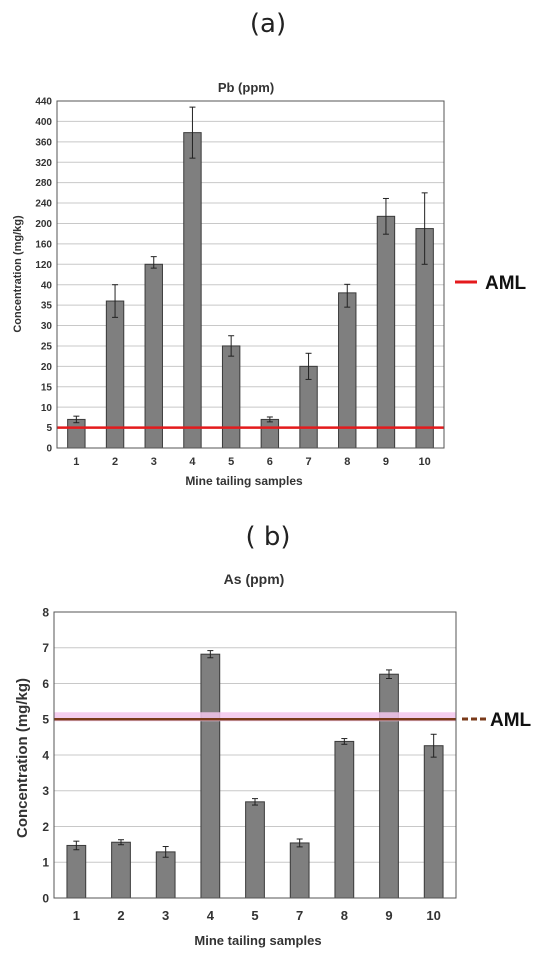 The width and height of the screenshot is (550, 957). Describe the element at coordinates (246, 87) in the screenshot. I see `chart-pb-title: Pb (ppm)` at that location.